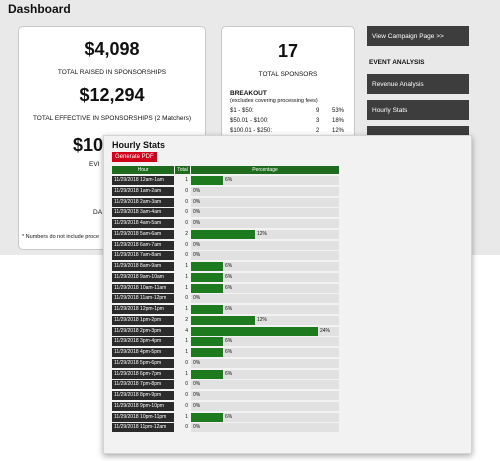  Describe the element at coordinates (143, 245) in the screenshot. I see `hour-cell: 11/29/2018 6am-7am` at that location.